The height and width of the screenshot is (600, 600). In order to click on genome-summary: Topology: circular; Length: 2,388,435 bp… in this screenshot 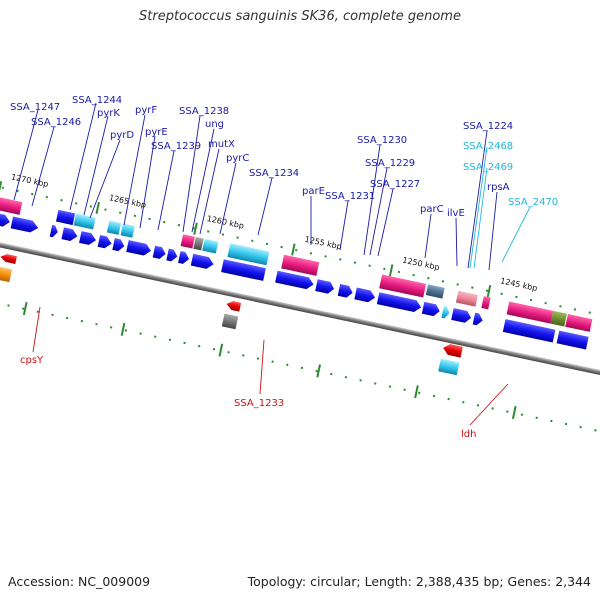, I will do `click(419, 581)`.